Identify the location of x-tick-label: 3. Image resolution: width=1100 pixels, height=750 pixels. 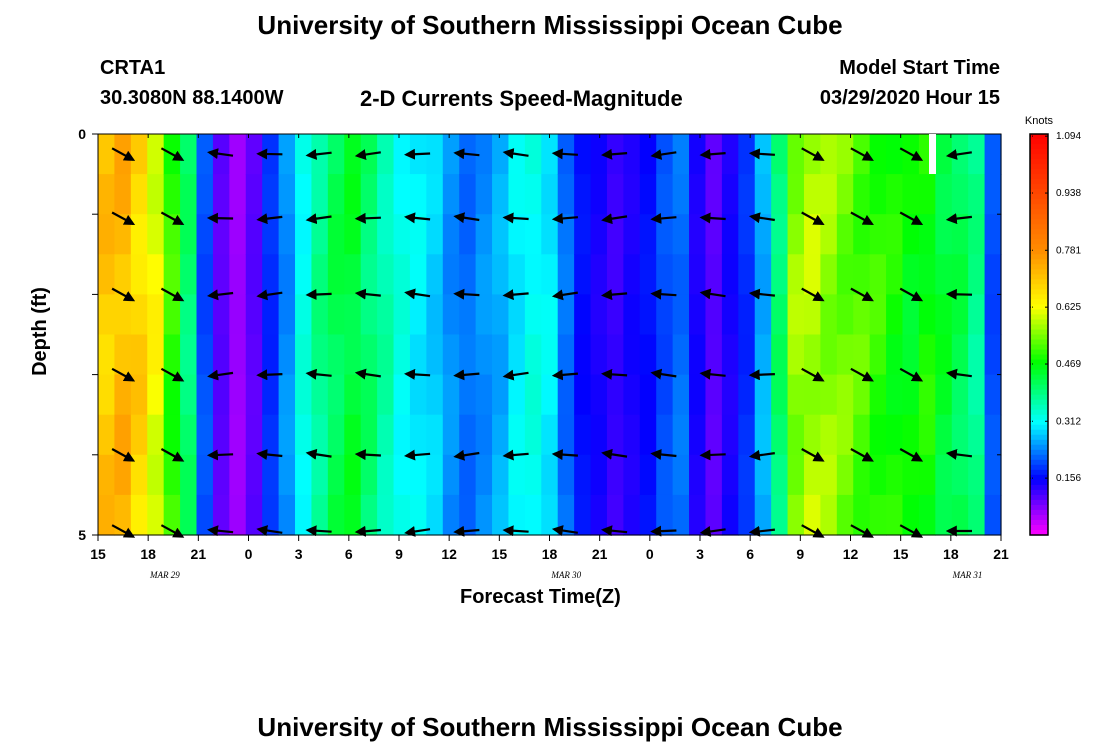
(299, 554).